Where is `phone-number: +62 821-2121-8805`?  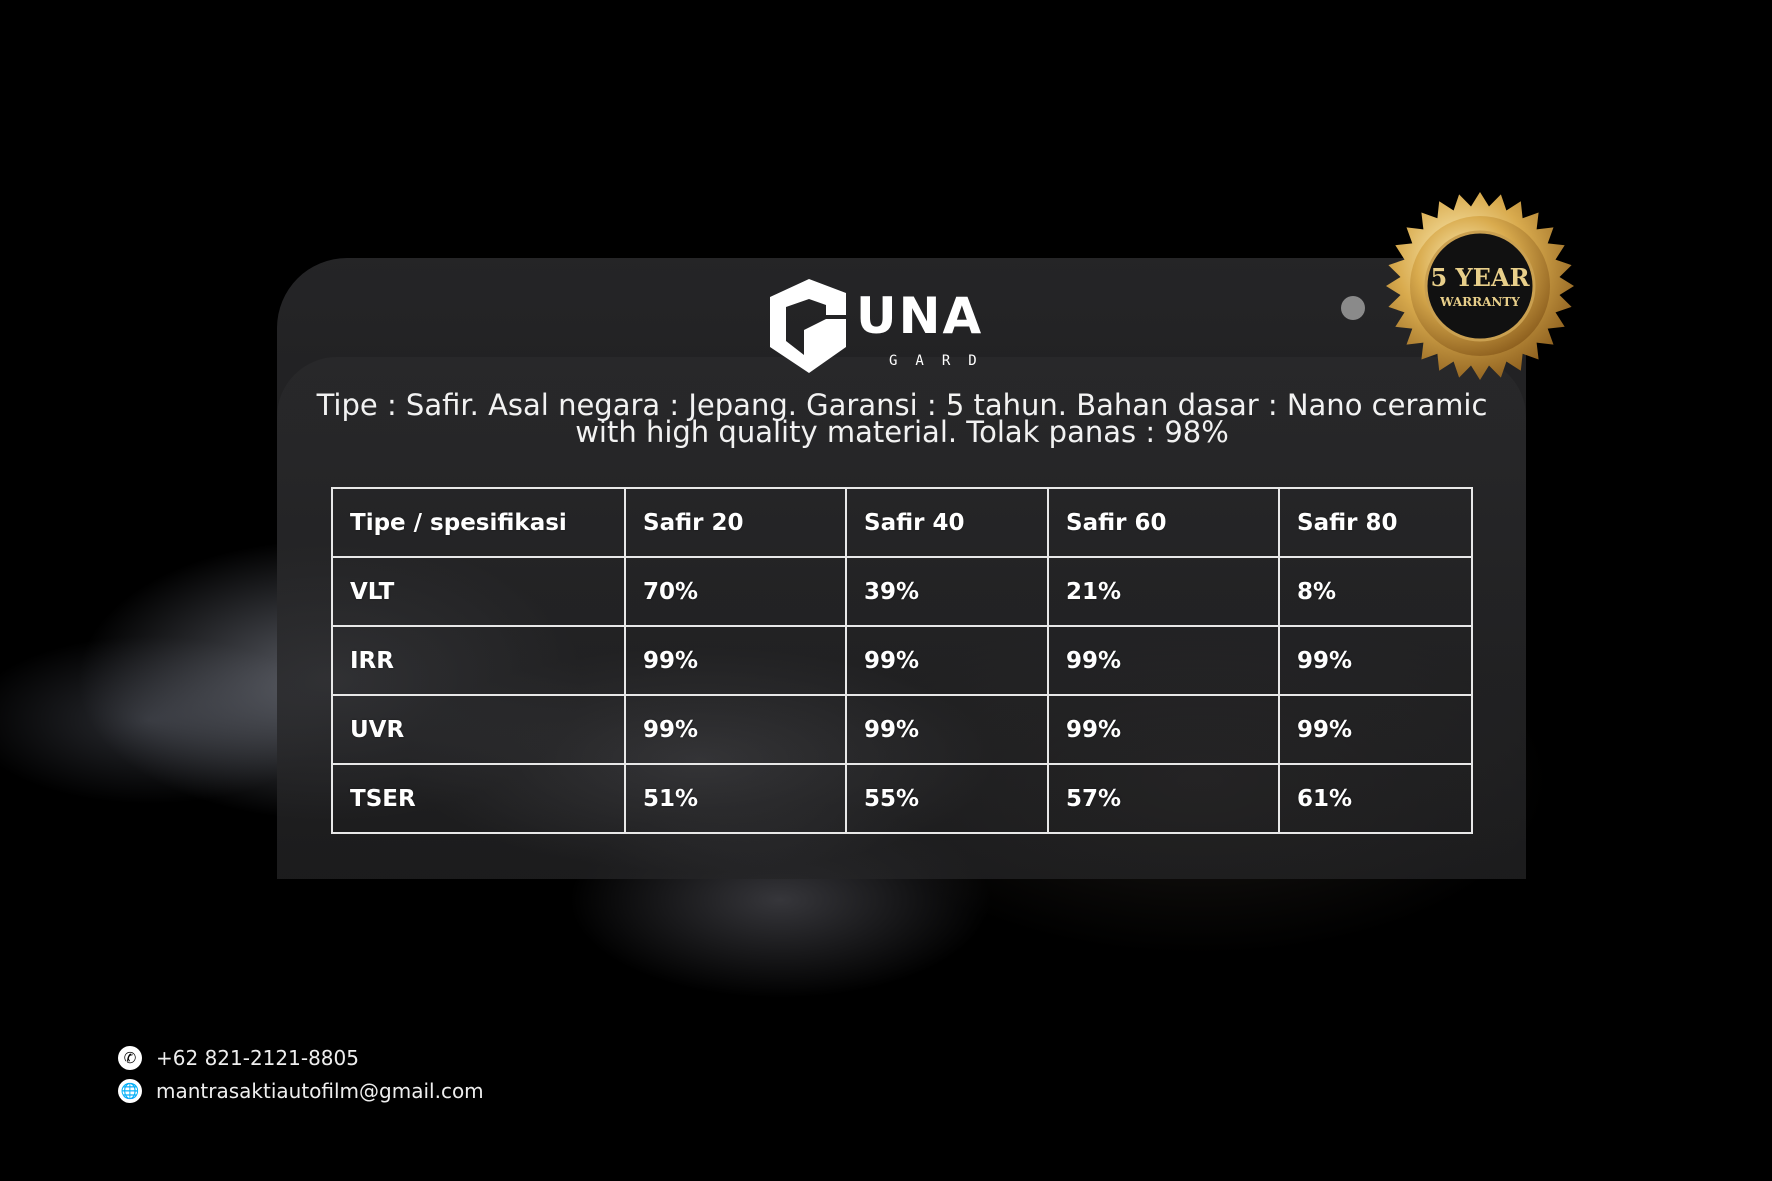
phone-number: +62 821-2121-8805 is located at coordinates (257, 1058).